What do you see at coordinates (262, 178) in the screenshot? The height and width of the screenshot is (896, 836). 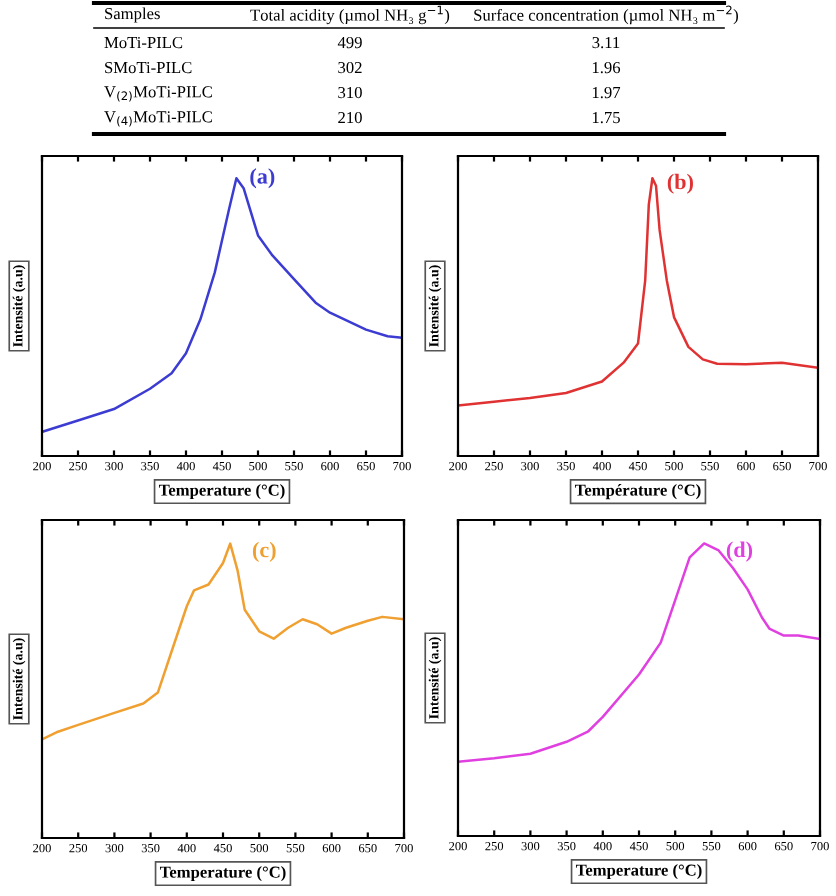 I see `annotation: (a)` at bounding box center [262, 178].